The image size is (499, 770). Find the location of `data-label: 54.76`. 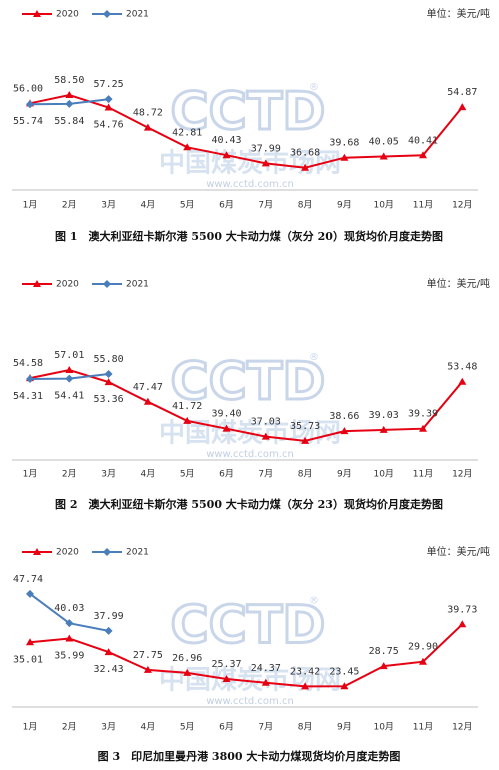

data-label: 54.76 is located at coordinates (109, 124).